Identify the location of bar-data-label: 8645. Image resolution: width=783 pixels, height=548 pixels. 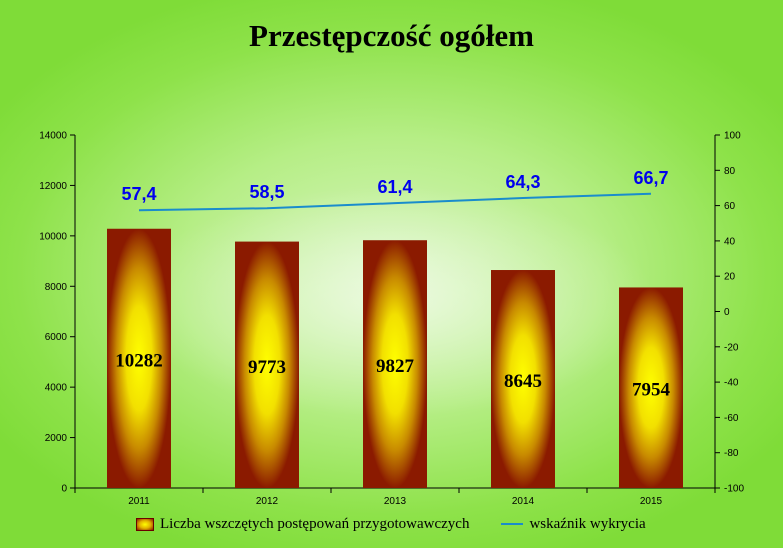
(523, 381).